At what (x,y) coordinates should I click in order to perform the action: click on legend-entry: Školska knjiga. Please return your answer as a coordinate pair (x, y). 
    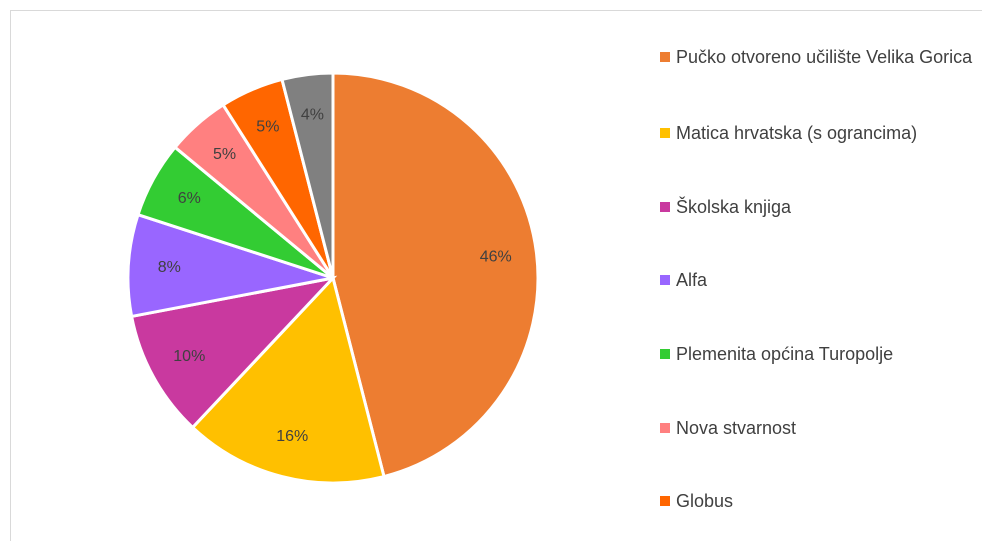
    Looking at the image, I should click on (817, 207).